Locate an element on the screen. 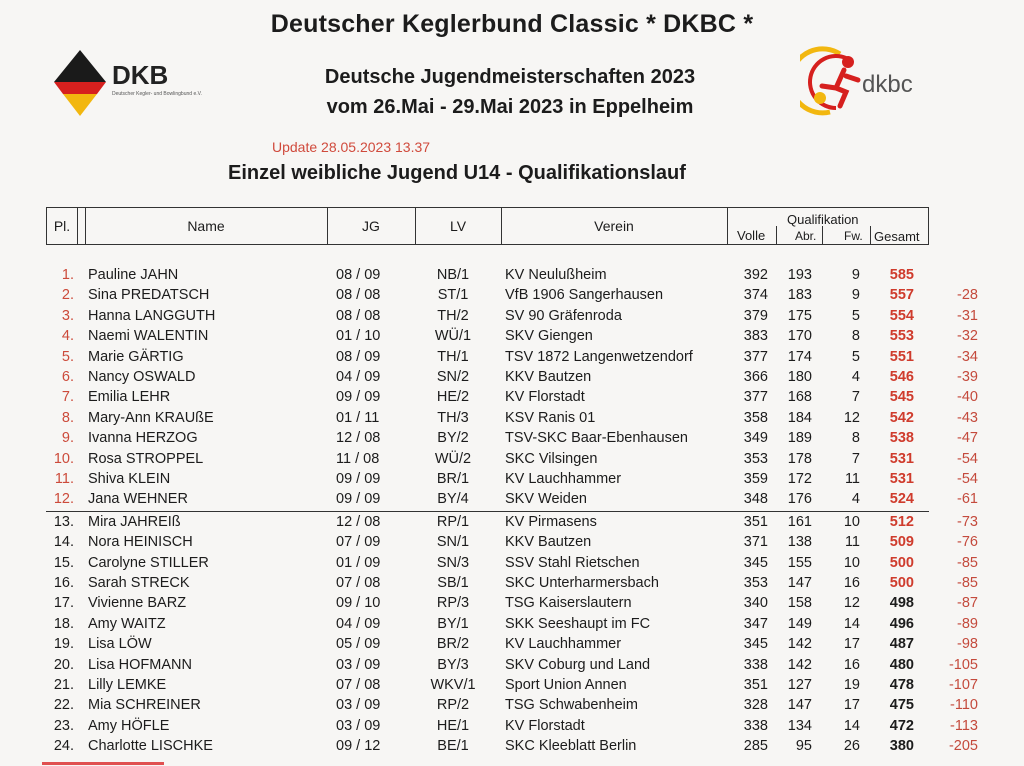 The image size is (1024, 766). cell-club: KV Florstadt is located at coordinates (545, 397).